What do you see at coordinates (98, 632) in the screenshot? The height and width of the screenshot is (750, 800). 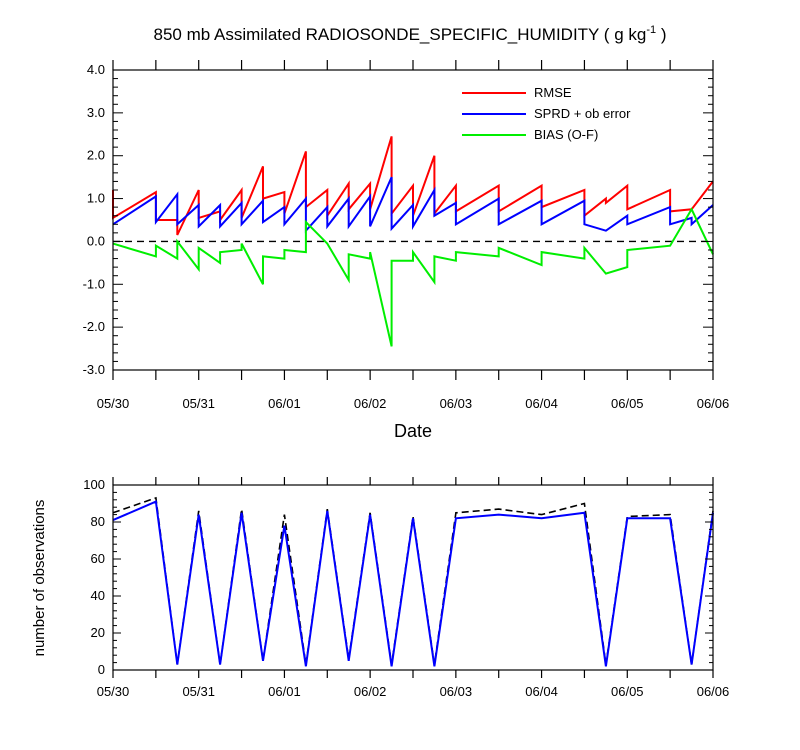 I see `y-tick-label: 20` at bounding box center [98, 632].